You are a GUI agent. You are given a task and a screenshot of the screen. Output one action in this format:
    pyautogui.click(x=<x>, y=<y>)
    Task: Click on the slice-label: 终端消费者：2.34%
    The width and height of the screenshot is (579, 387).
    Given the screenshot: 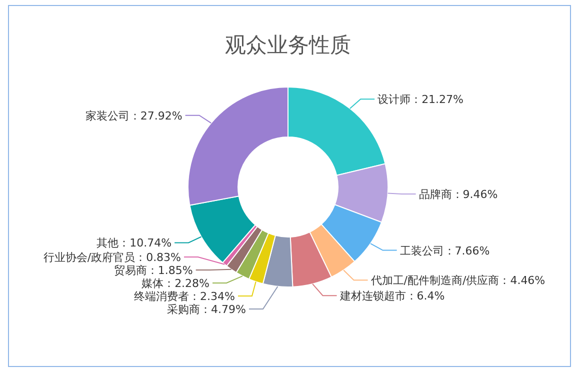 What is the action you would take?
    pyautogui.click(x=184, y=296)
    